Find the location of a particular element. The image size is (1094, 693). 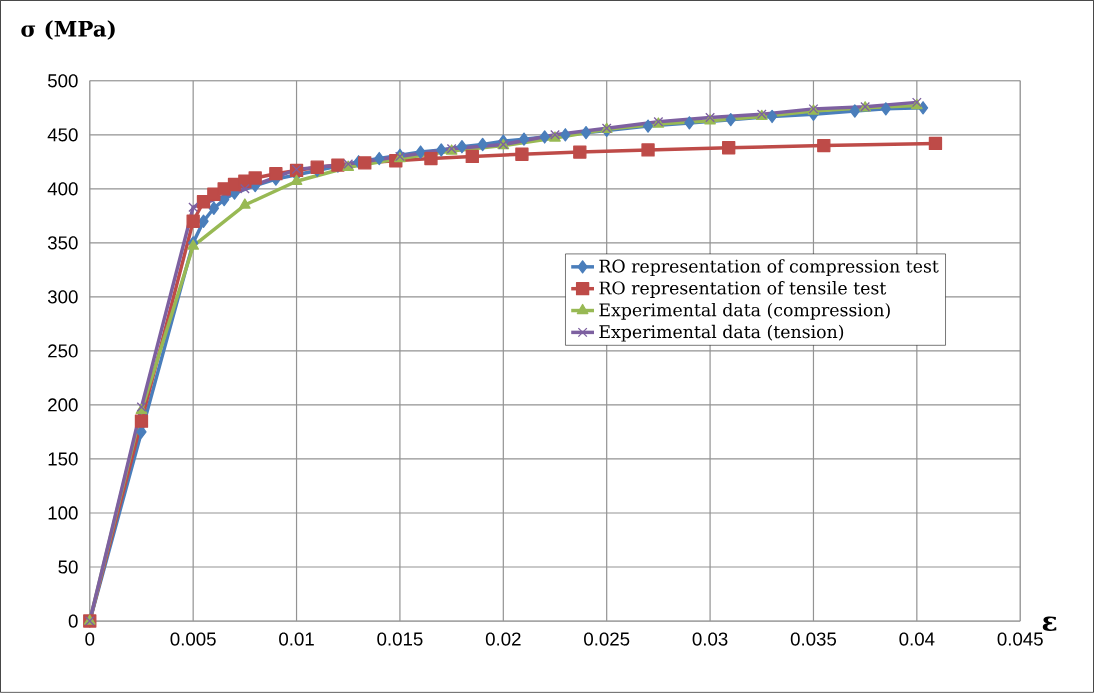

y-tick-label: 500 is located at coordinates (62, 81).